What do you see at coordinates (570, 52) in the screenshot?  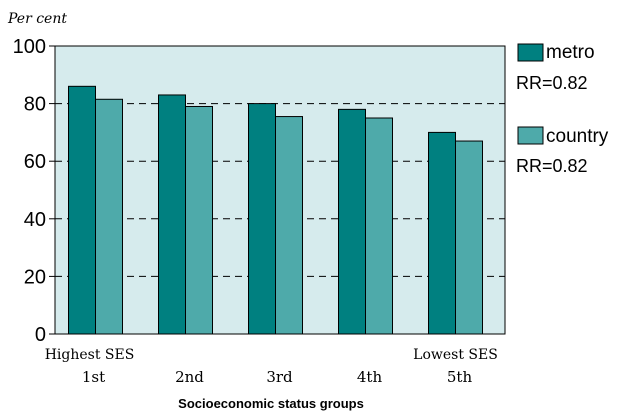 I see `legend-label-metro: metro` at bounding box center [570, 52].